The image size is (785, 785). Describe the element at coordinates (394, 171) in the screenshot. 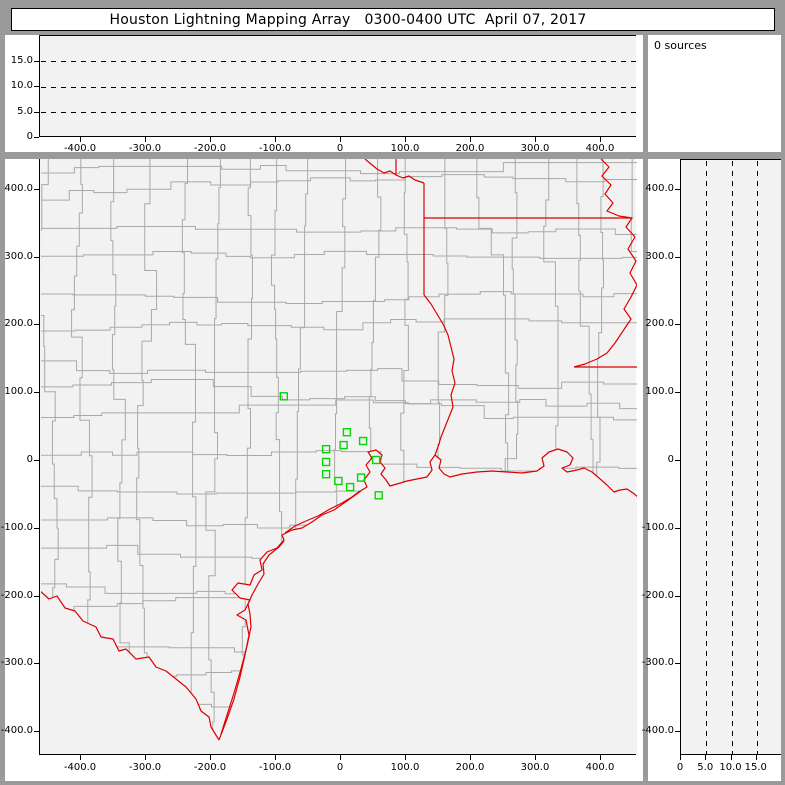

I see `red-river-border` at that location.